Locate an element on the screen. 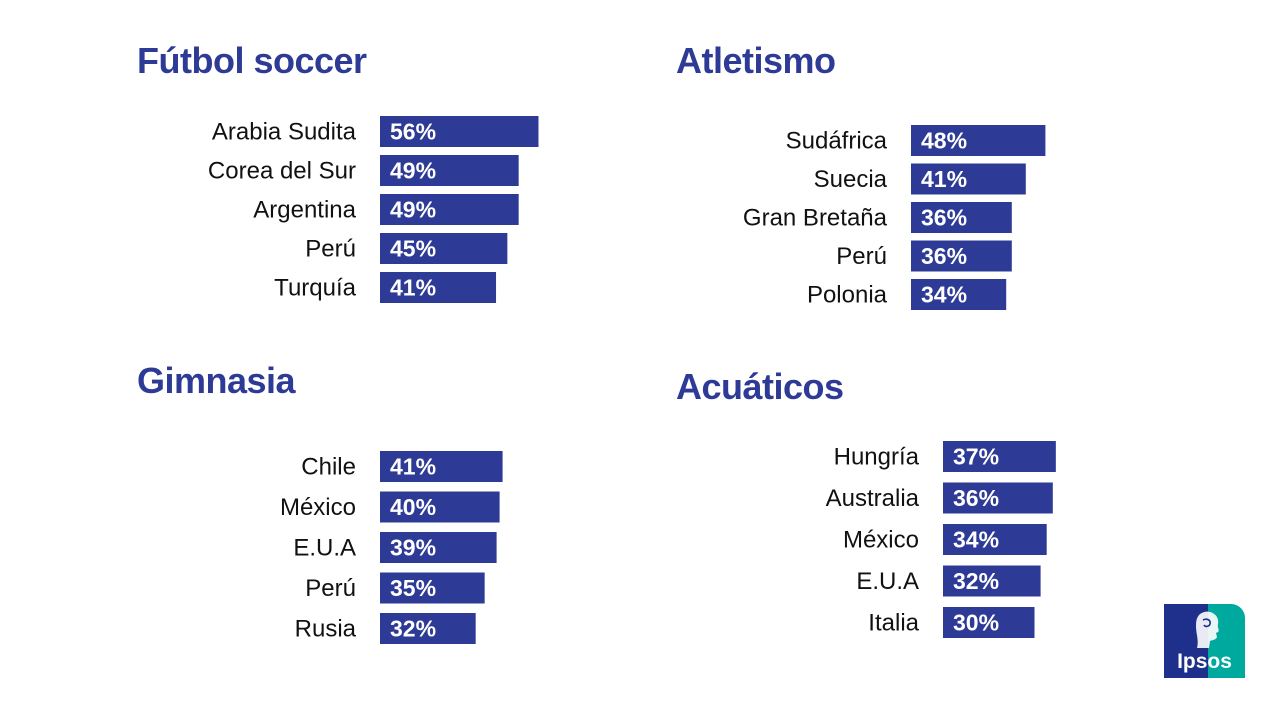 This screenshot has height=720, width=1280. chart-gimnasia: Chile 41% México 40% E.U.A 39% Perú 35% Rusia 32% is located at coordinates (391, 547).